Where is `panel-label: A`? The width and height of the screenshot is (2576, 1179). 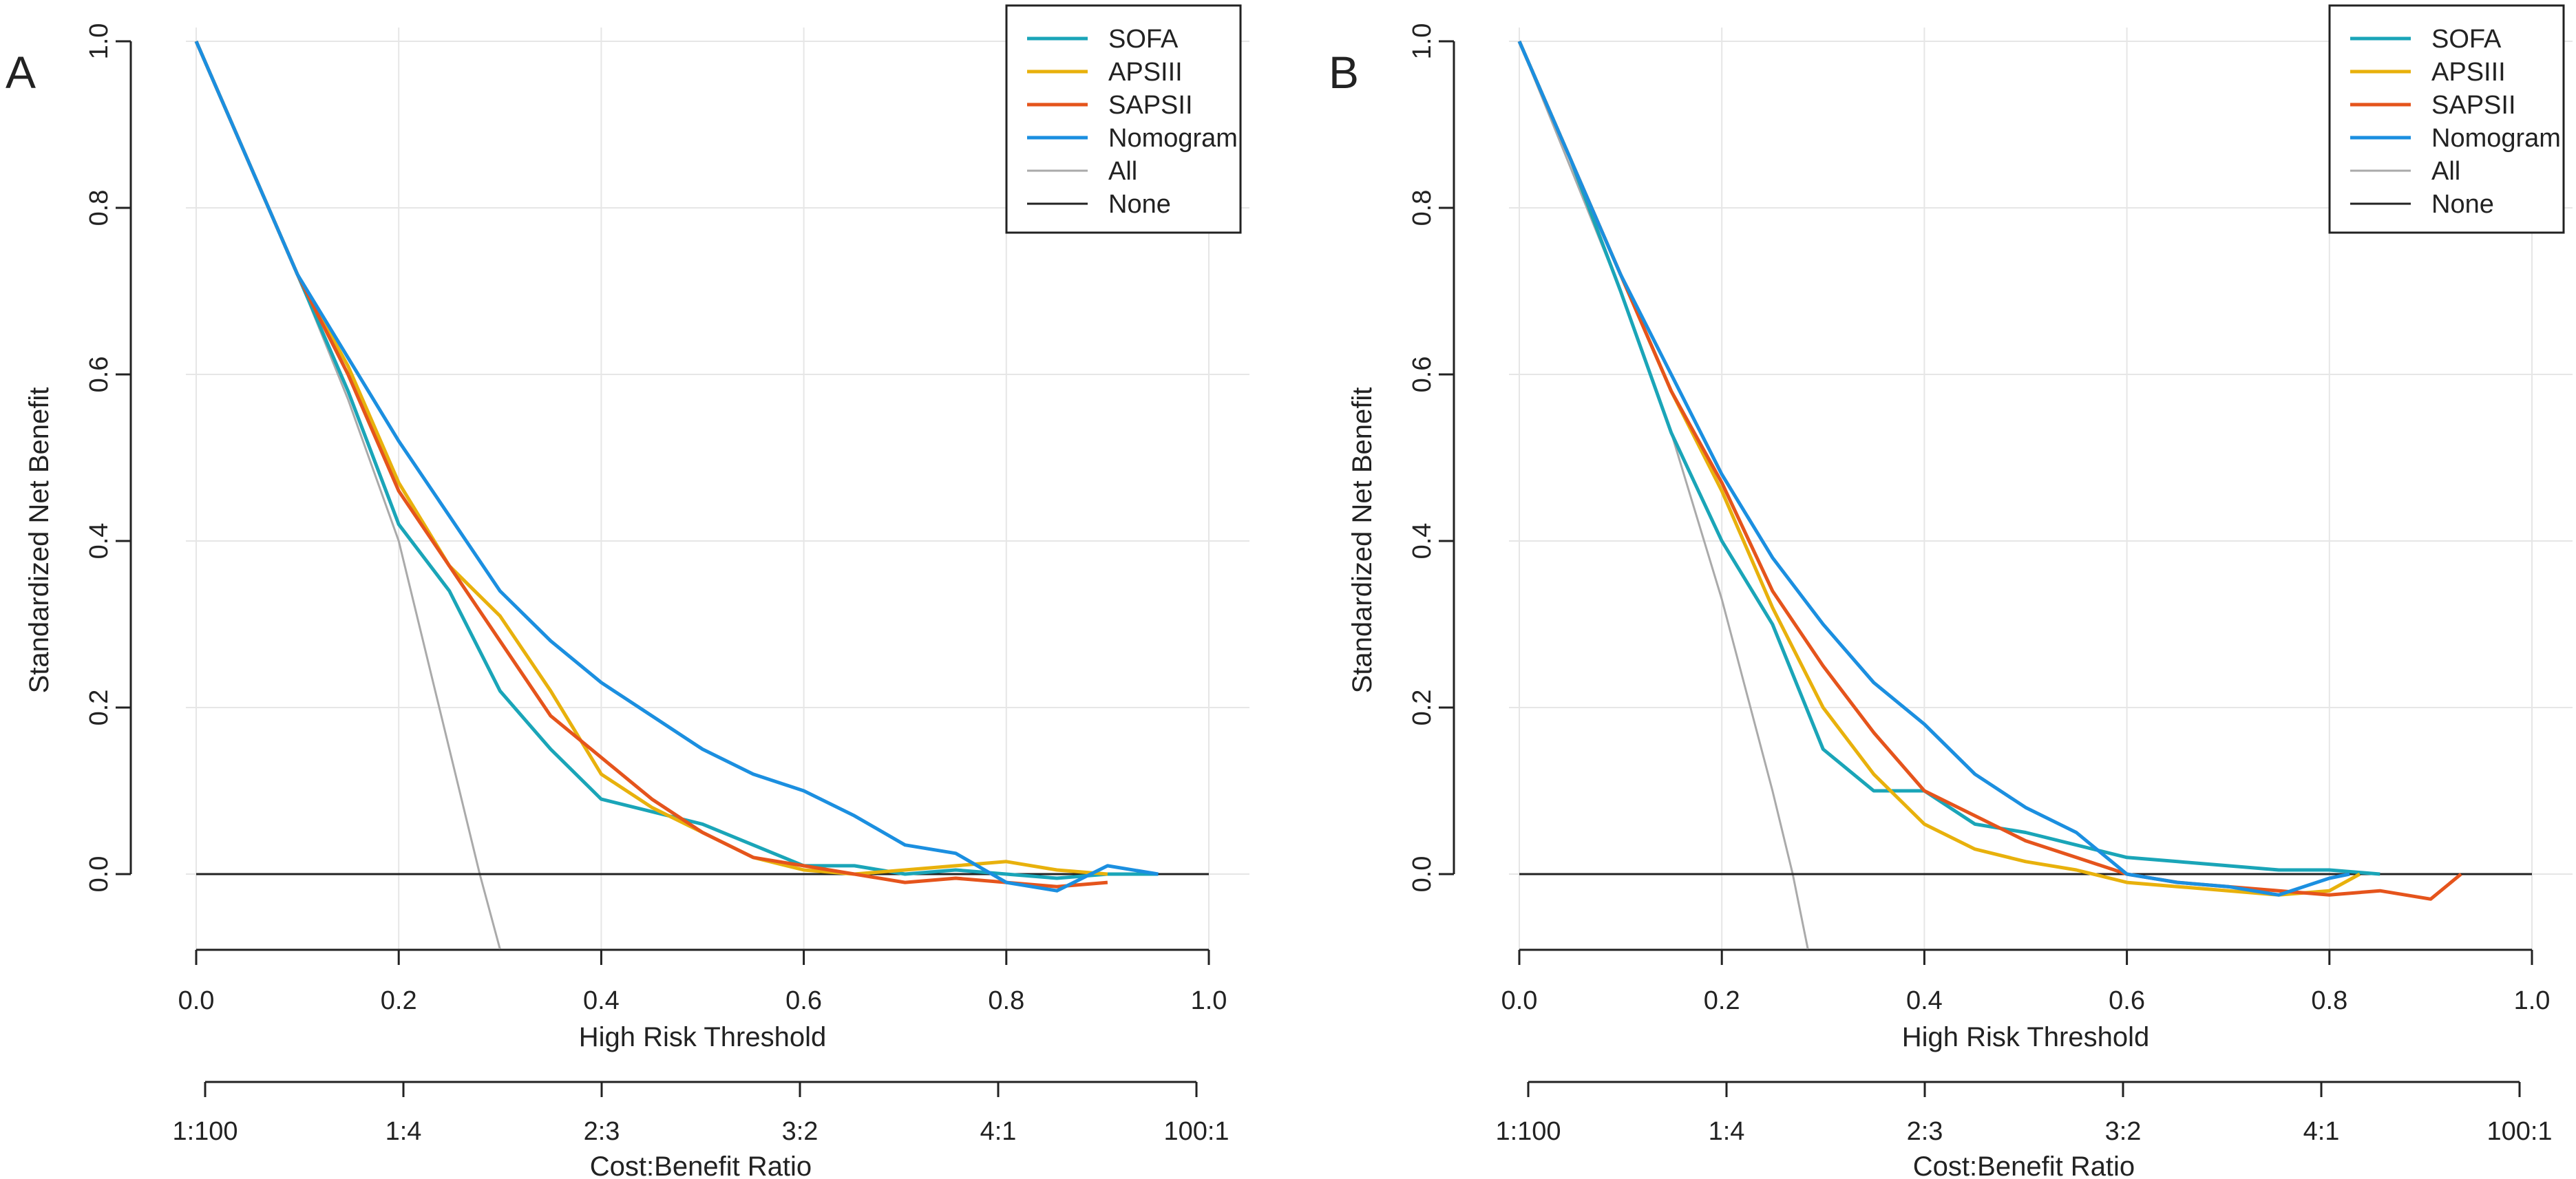
panel-label: A is located at coordinates (21, 72).